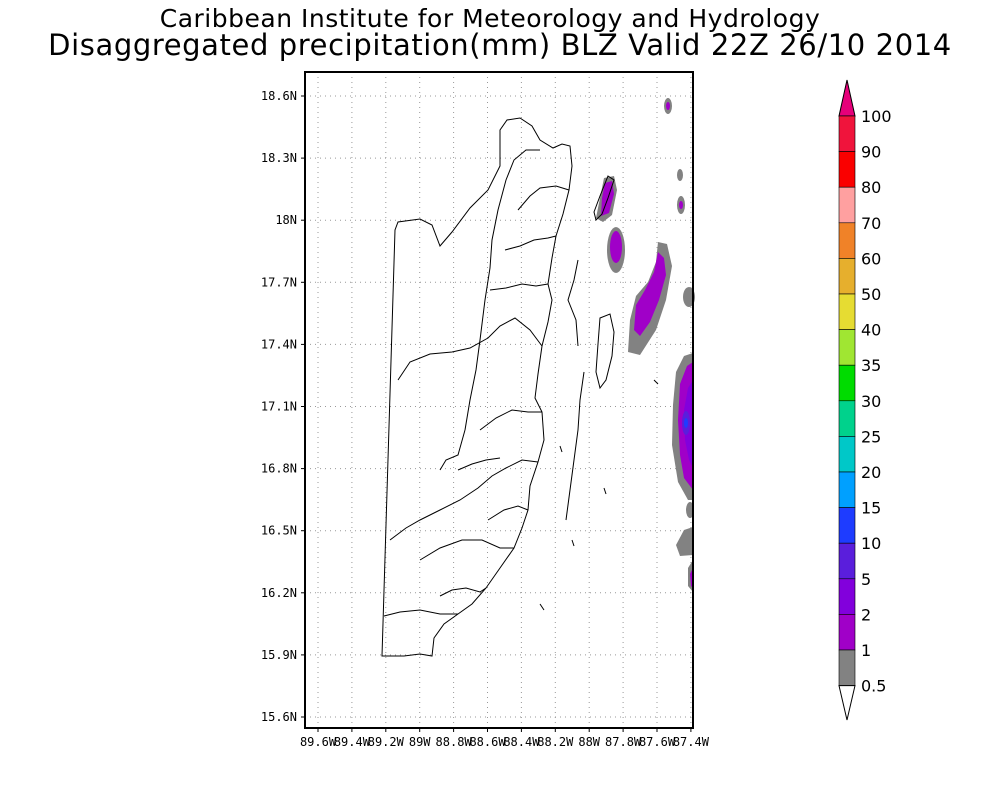 This screenshot has width=1000, height=800. I want to click on colorbar: 100 90 80 70 60 50 40 35 30 25 20 15 10 5 2 1 0.5, so click(865, 400).